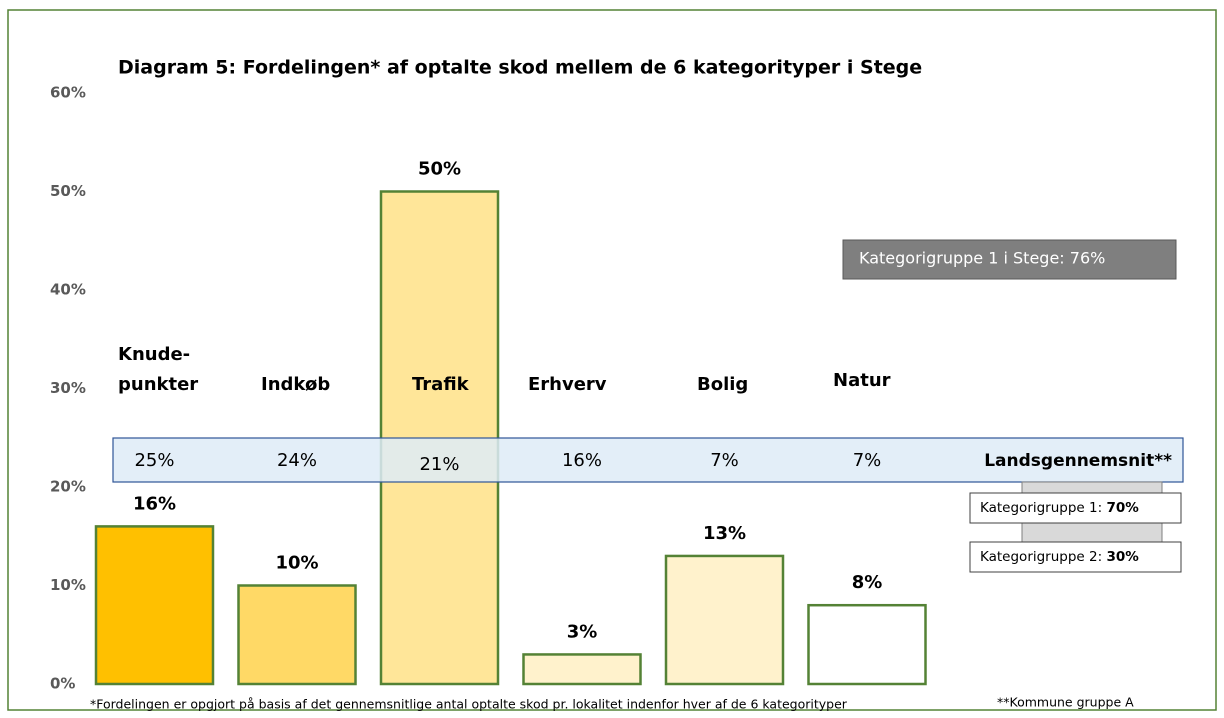 Image resolution: width=1224 pixels, height=718 pixels. I want to click on average-value: 24%, so click(297, 460).